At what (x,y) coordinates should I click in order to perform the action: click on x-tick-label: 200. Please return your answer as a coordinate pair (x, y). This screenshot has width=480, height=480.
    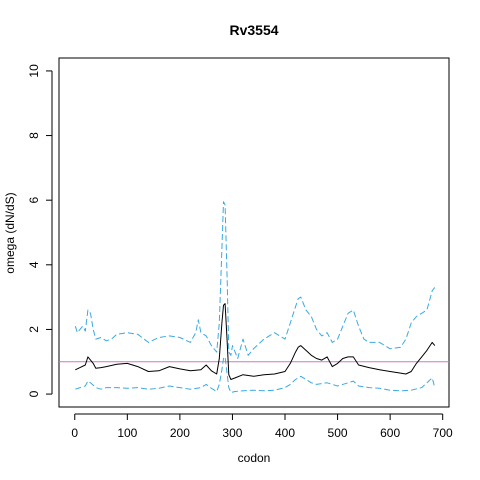
    Looking at the image, I should click on (180, 433).